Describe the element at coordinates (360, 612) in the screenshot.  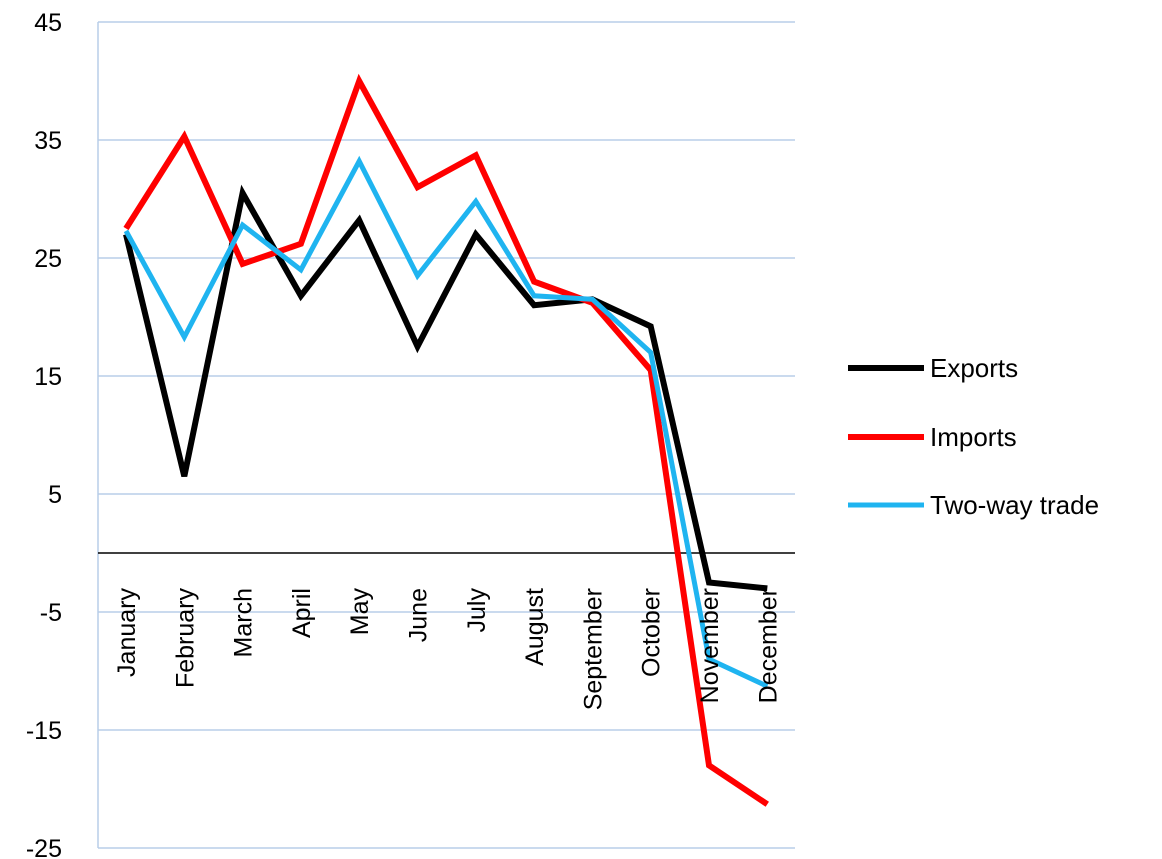
I see `x-category-label: May` at that location.